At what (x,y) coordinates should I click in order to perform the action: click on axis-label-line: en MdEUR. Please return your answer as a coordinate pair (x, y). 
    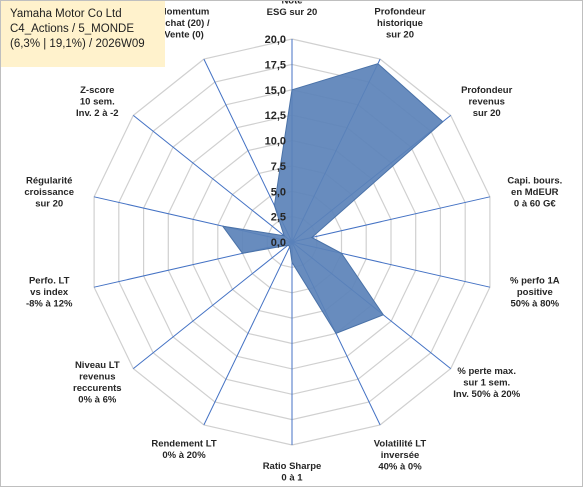
    Looking at the image, I should click on (535, 192).